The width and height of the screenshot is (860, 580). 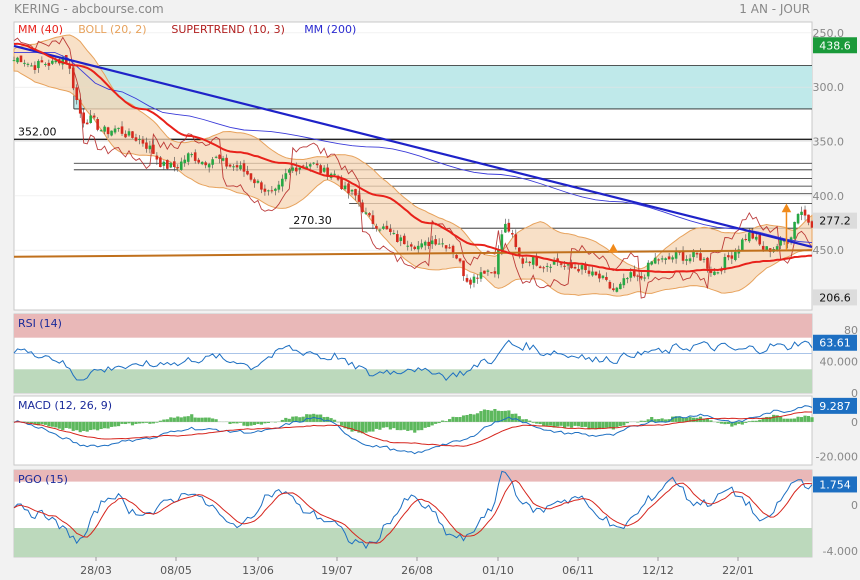 What do you see at coordinates (835, 484) in the screenshot?
I see `indicator-badge-bg` at bounding box center [835, 484].